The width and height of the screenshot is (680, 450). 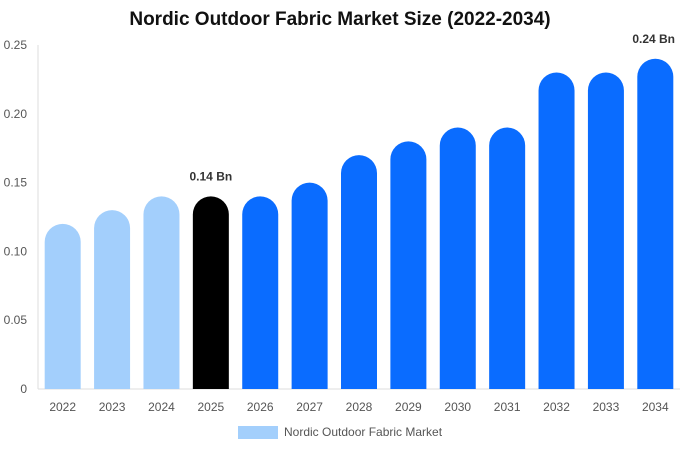 I want to click on x-tick-label: 2029, so click(x=408, y=407).